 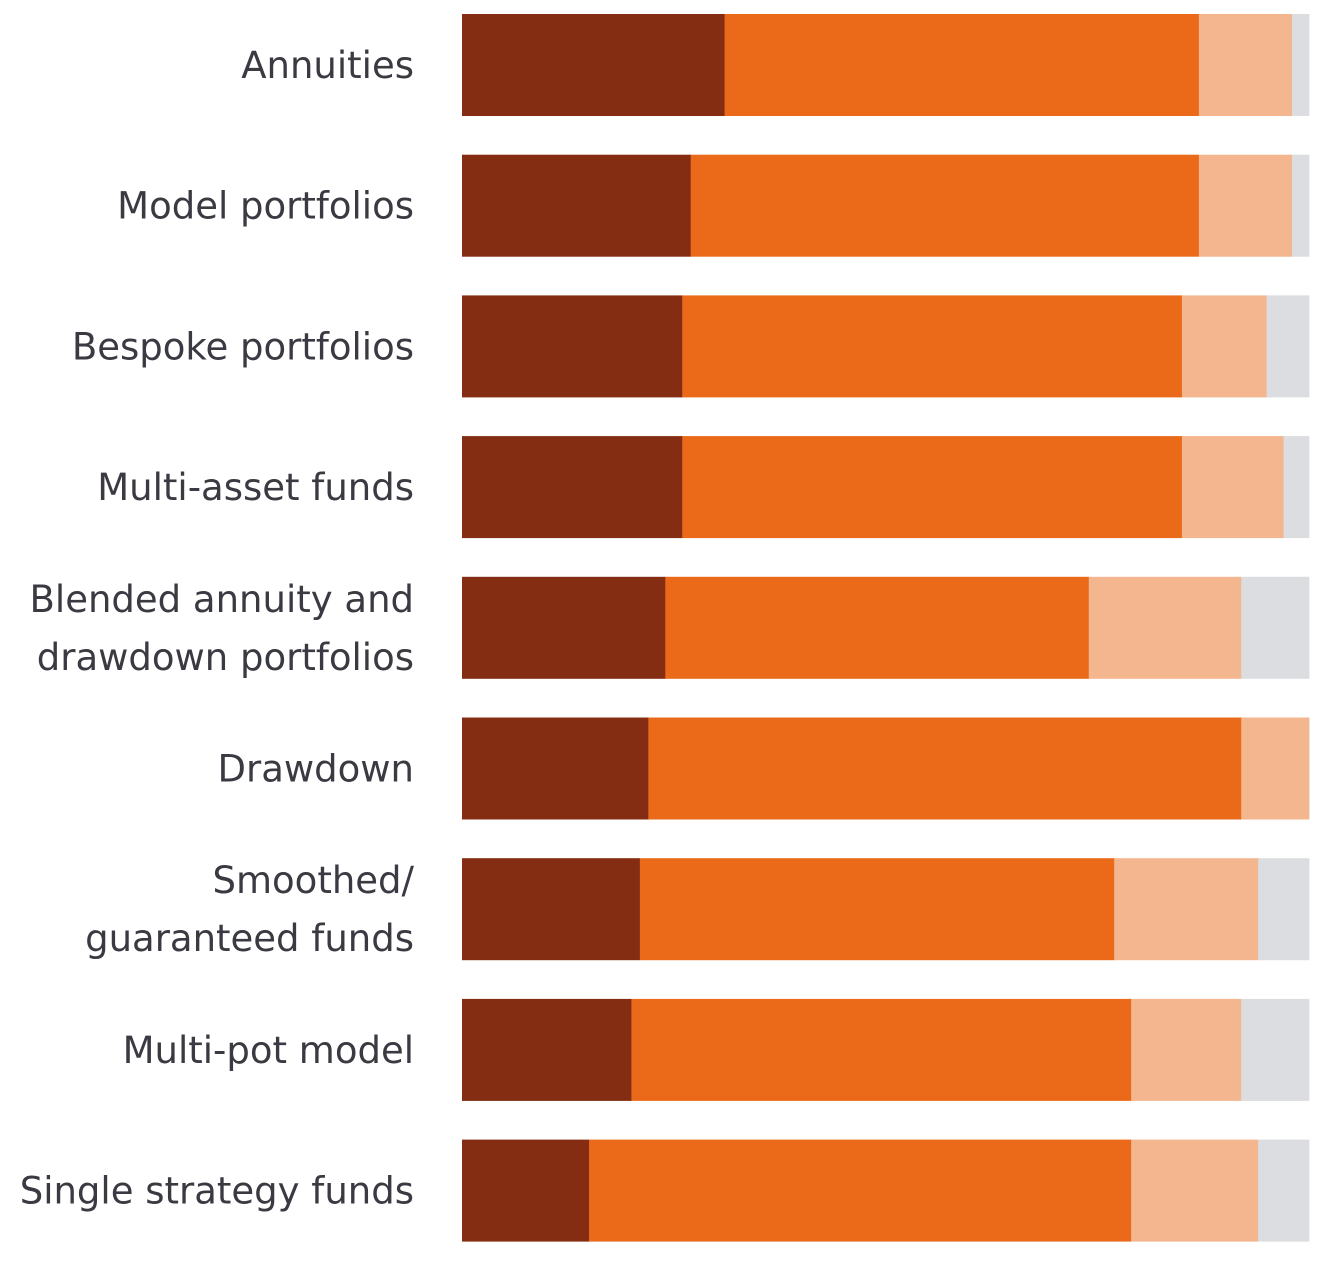 I want to click on category-label-line: Single strategy funds, so click(x=217, y=1191).